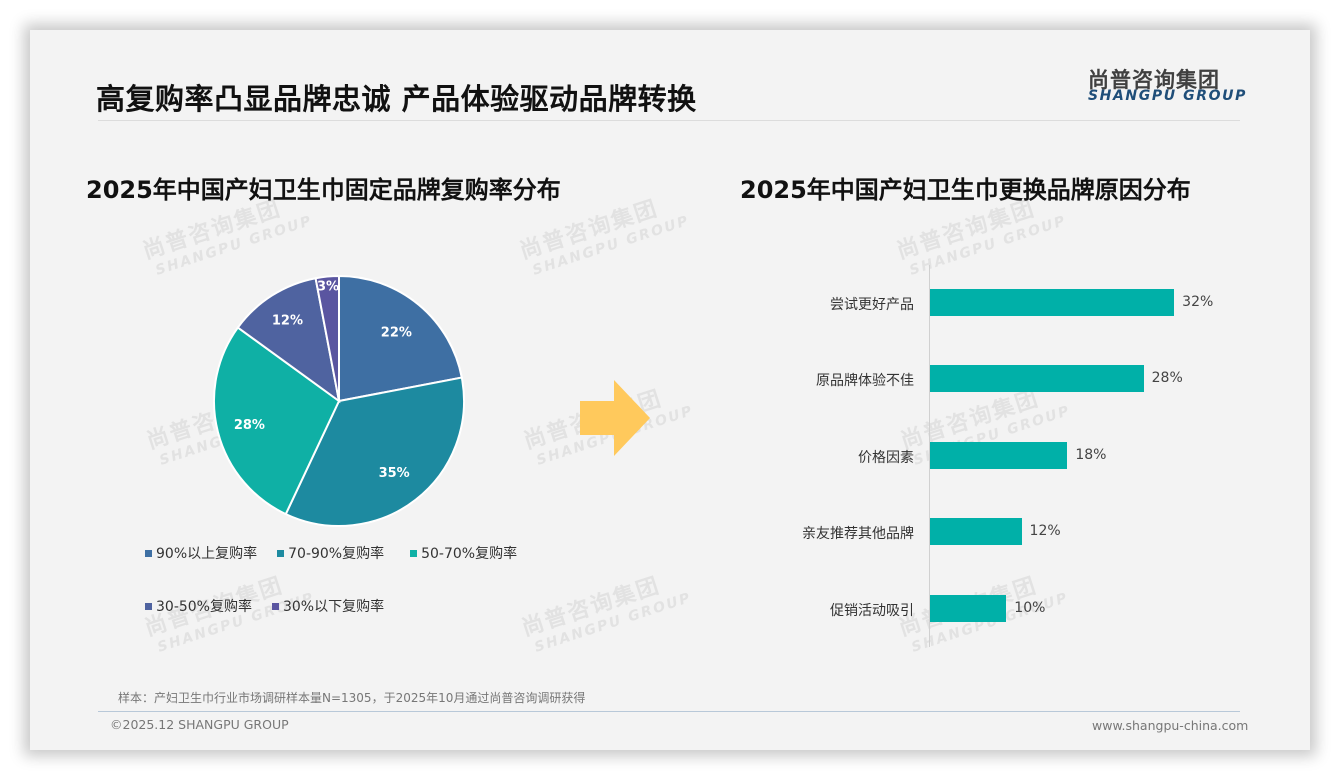  Describe the element at coordinates (287, 321) in the screenshot. I see `pie-slice-label: 12%` at that location.